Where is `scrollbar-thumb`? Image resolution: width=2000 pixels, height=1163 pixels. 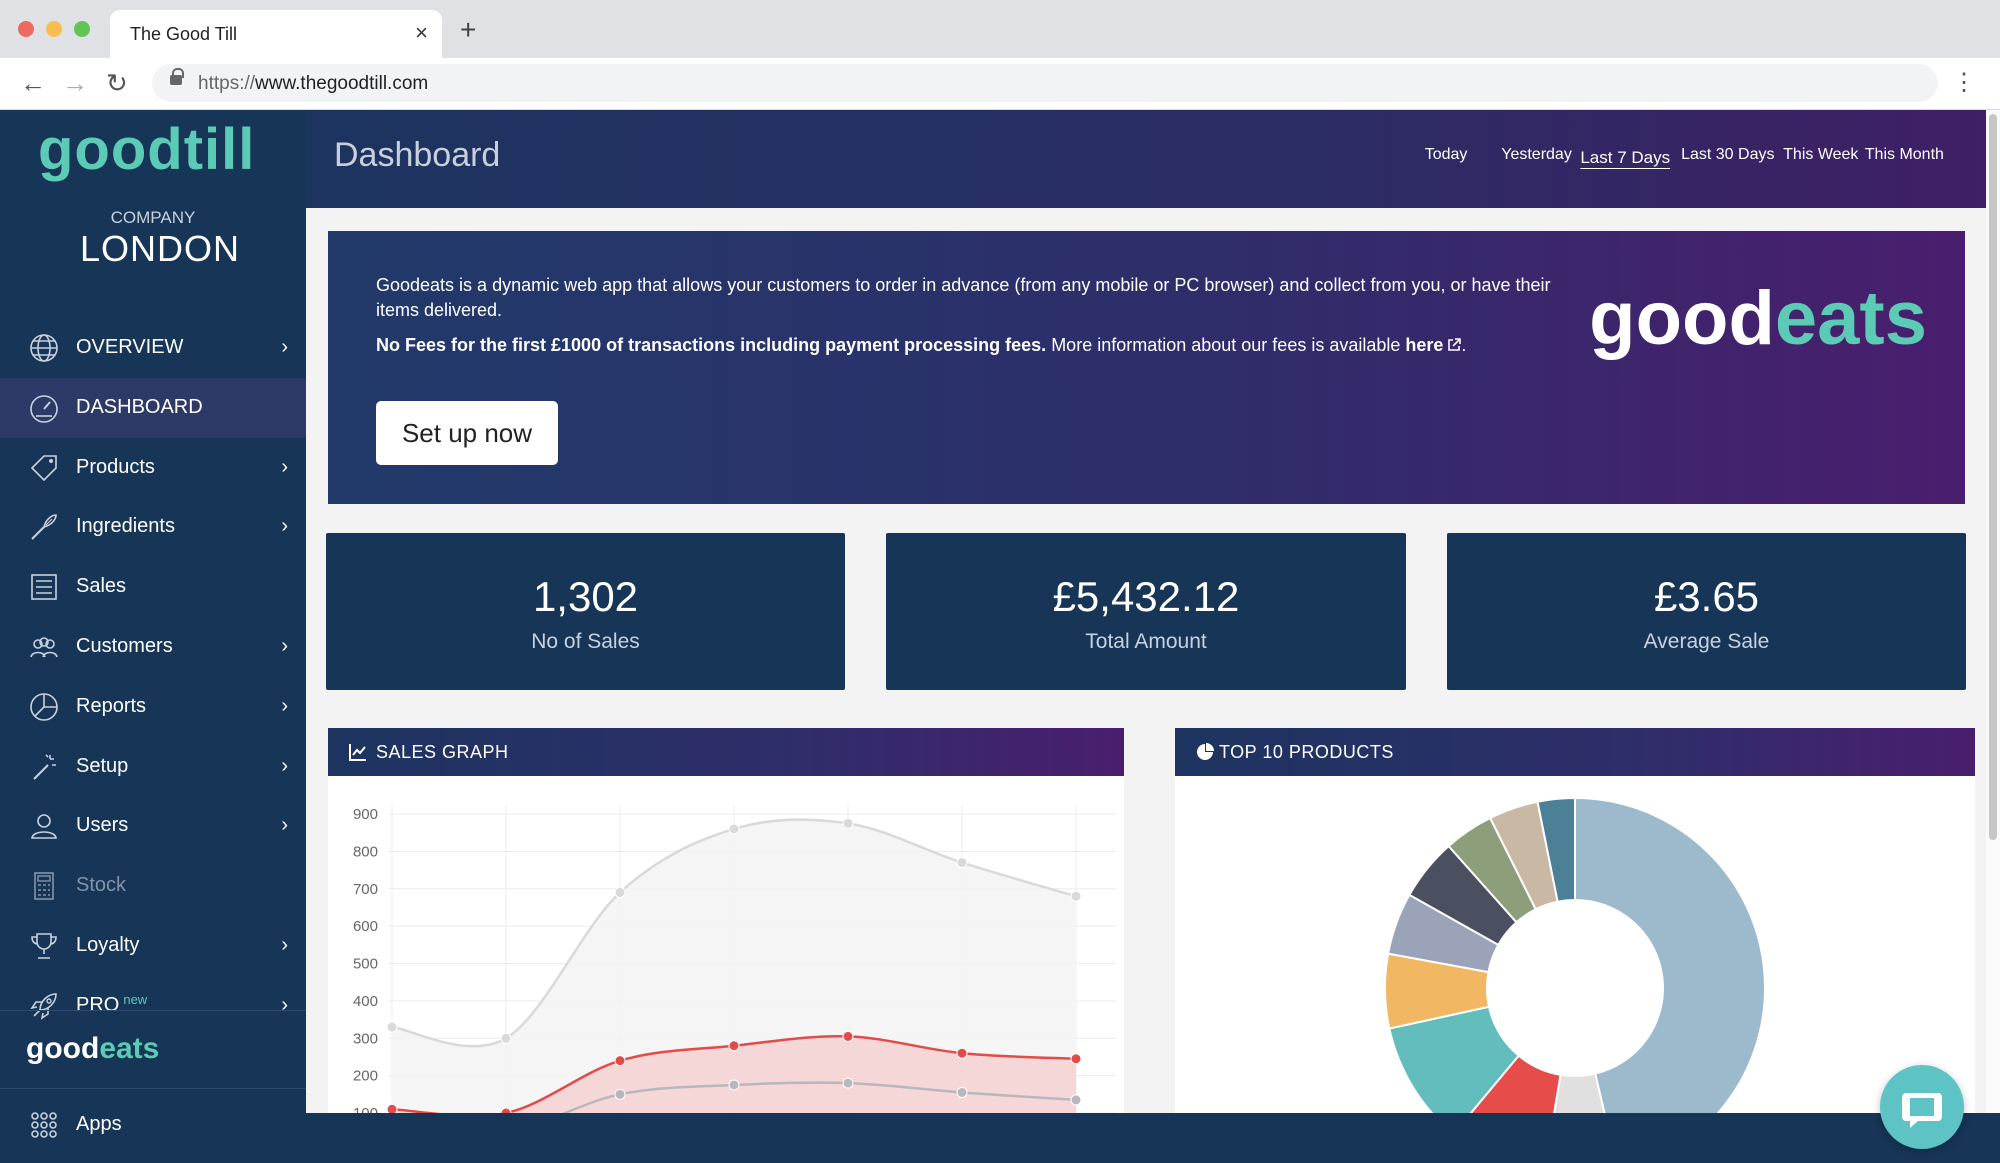 scrollbar-thumb is located at coordinates (1993, 477).